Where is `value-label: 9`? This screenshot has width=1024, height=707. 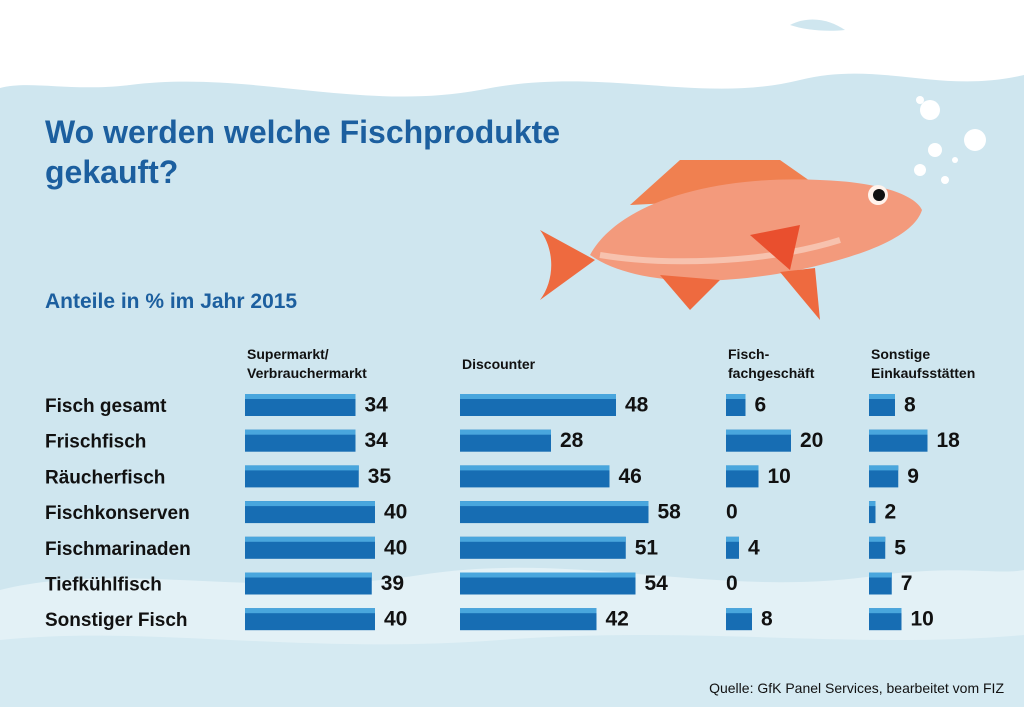
value-label: 9 is located at coordinates (913, 476).